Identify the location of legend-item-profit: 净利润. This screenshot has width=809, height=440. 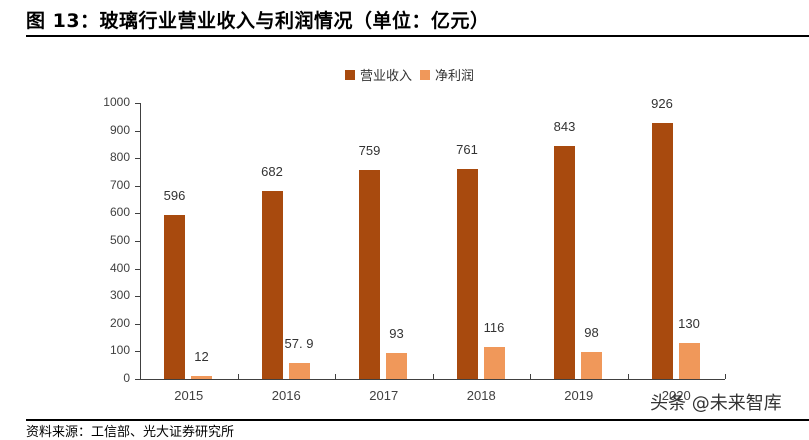
(447, 74).